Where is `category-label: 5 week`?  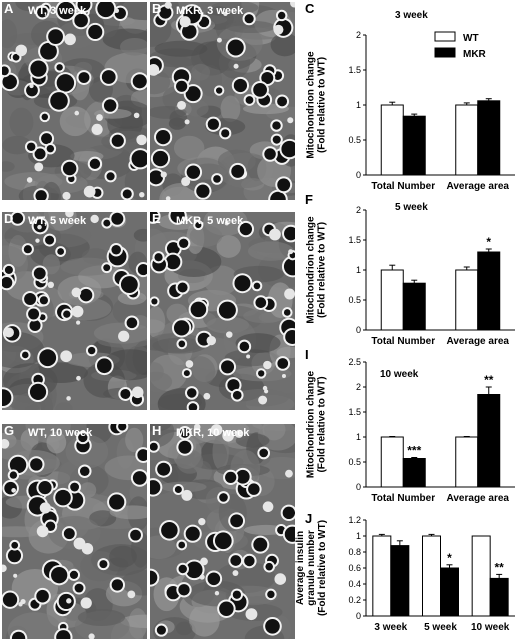
category-label: 5 week is located at coordinates (440, 627).